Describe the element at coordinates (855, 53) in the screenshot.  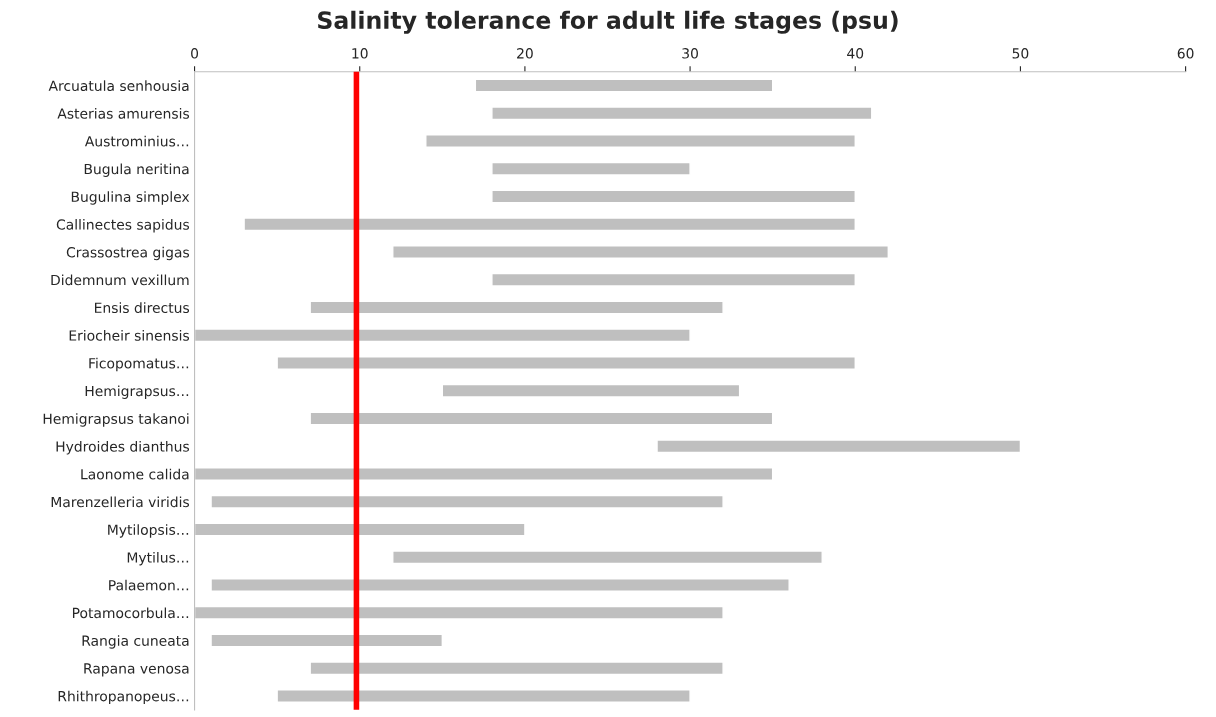
I see `x-tick-label: 40` at that location.